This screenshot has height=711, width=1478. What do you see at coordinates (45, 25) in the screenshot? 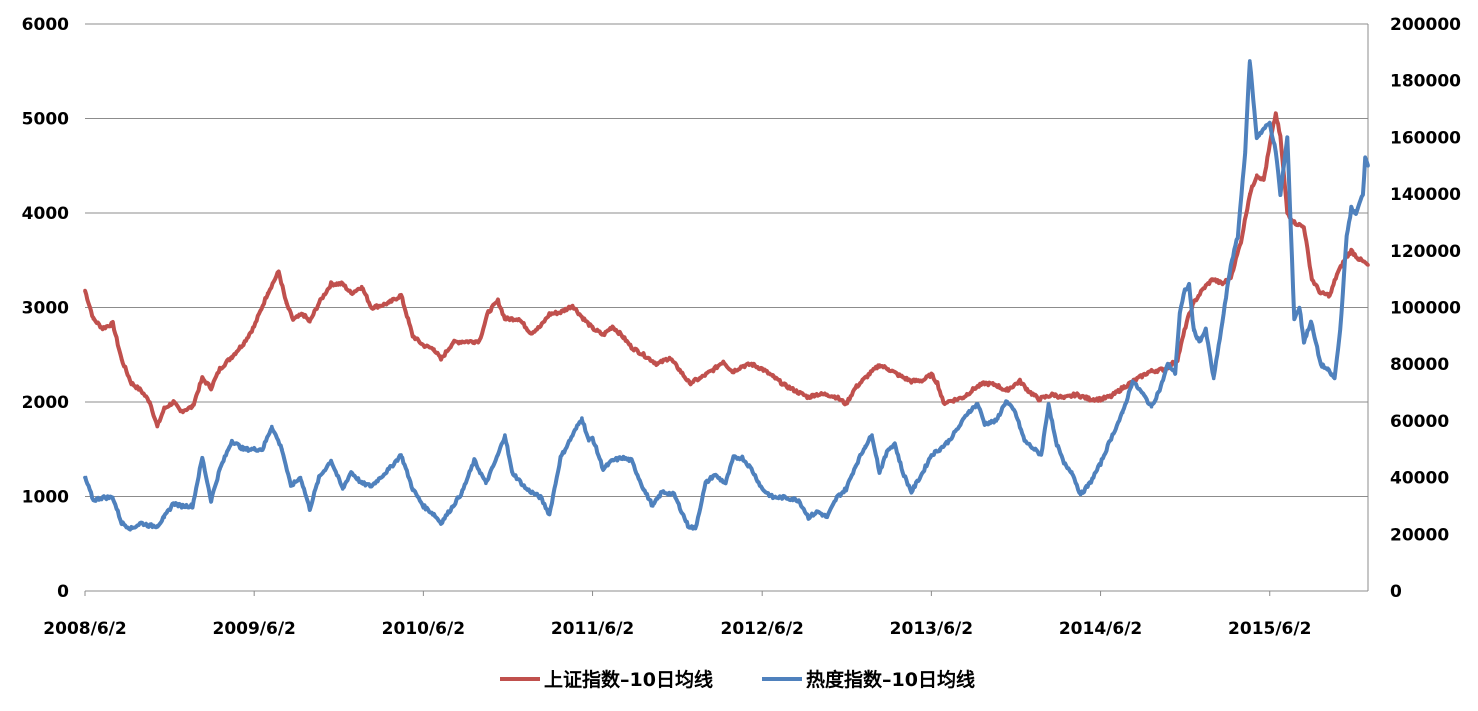
I see `y-tick-label: 6000` at bounding box center [45, 25].